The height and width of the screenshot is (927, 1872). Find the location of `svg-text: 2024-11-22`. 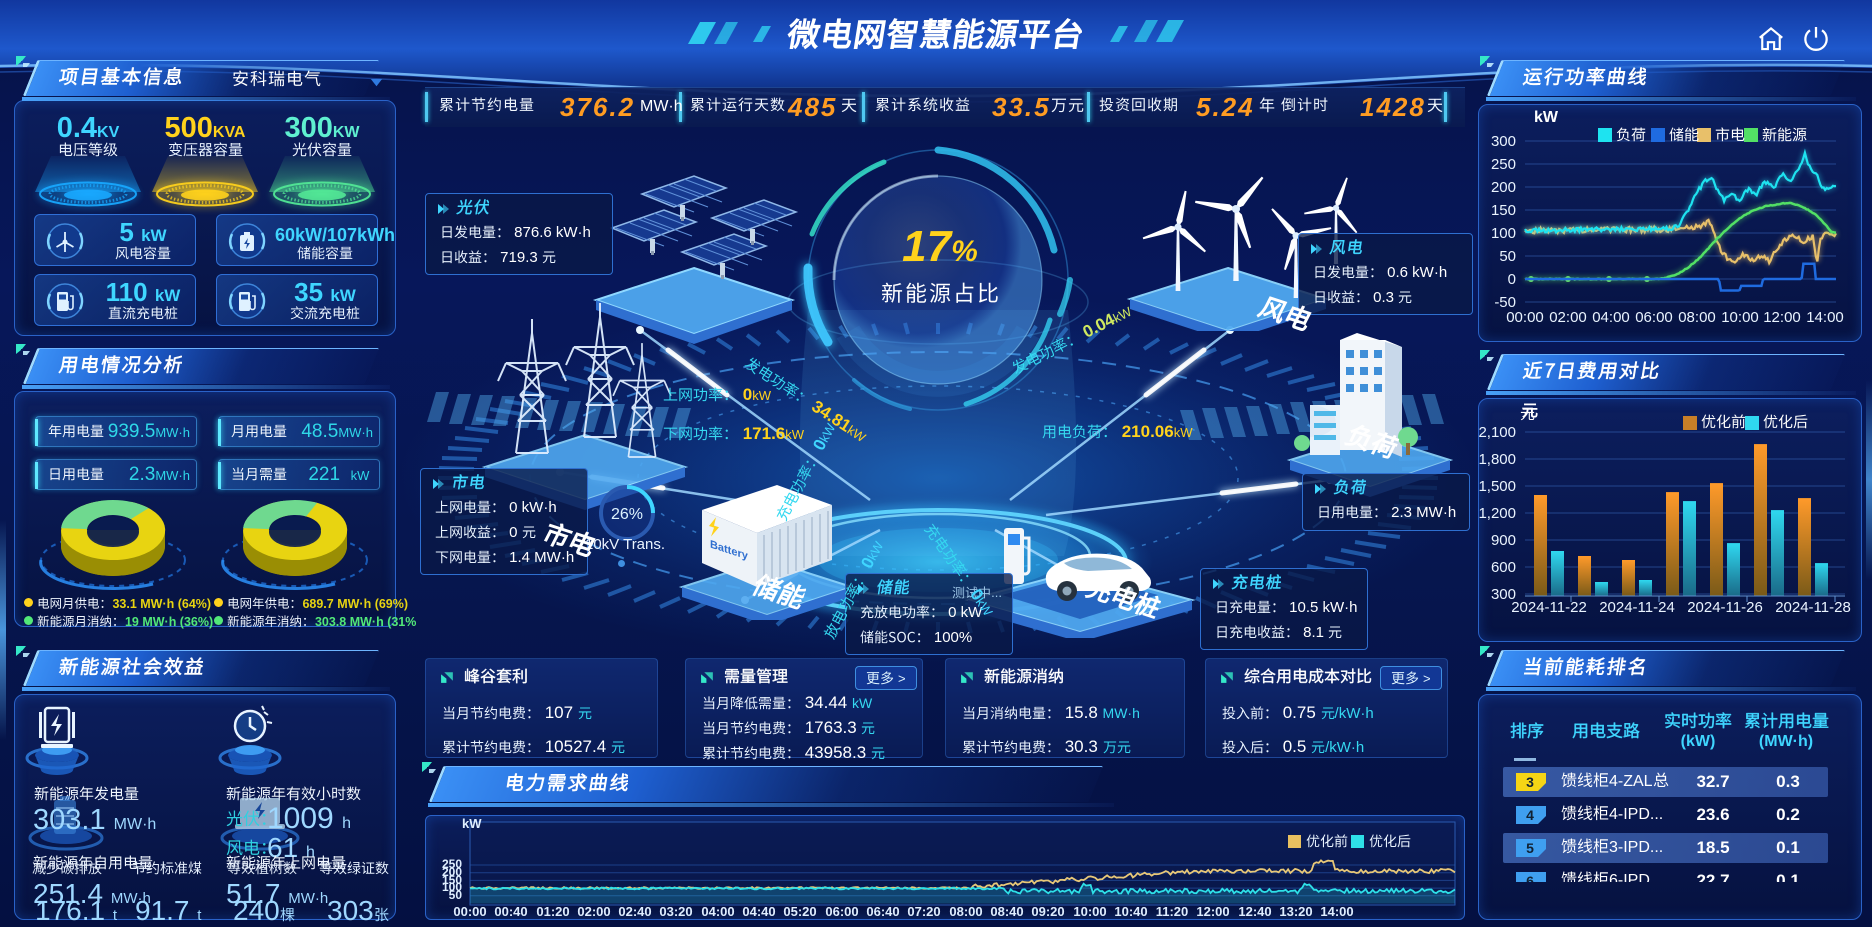

svg-text: 2024-11-22 is located at coordinates (1549, 607).